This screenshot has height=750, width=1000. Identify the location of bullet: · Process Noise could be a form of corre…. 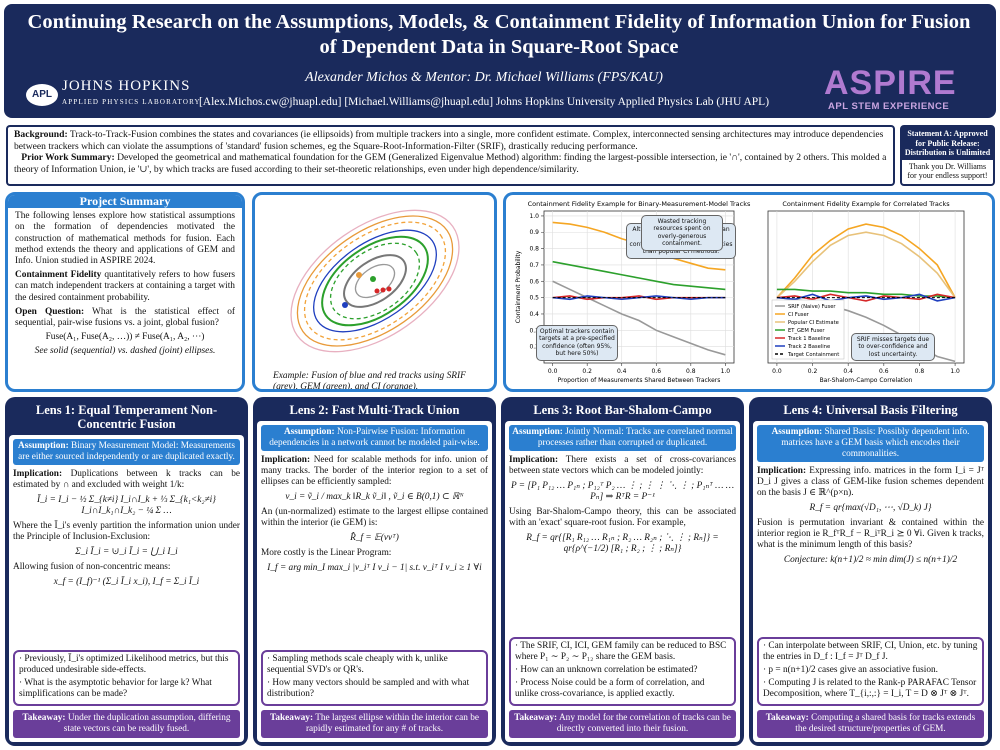
(610, 688).